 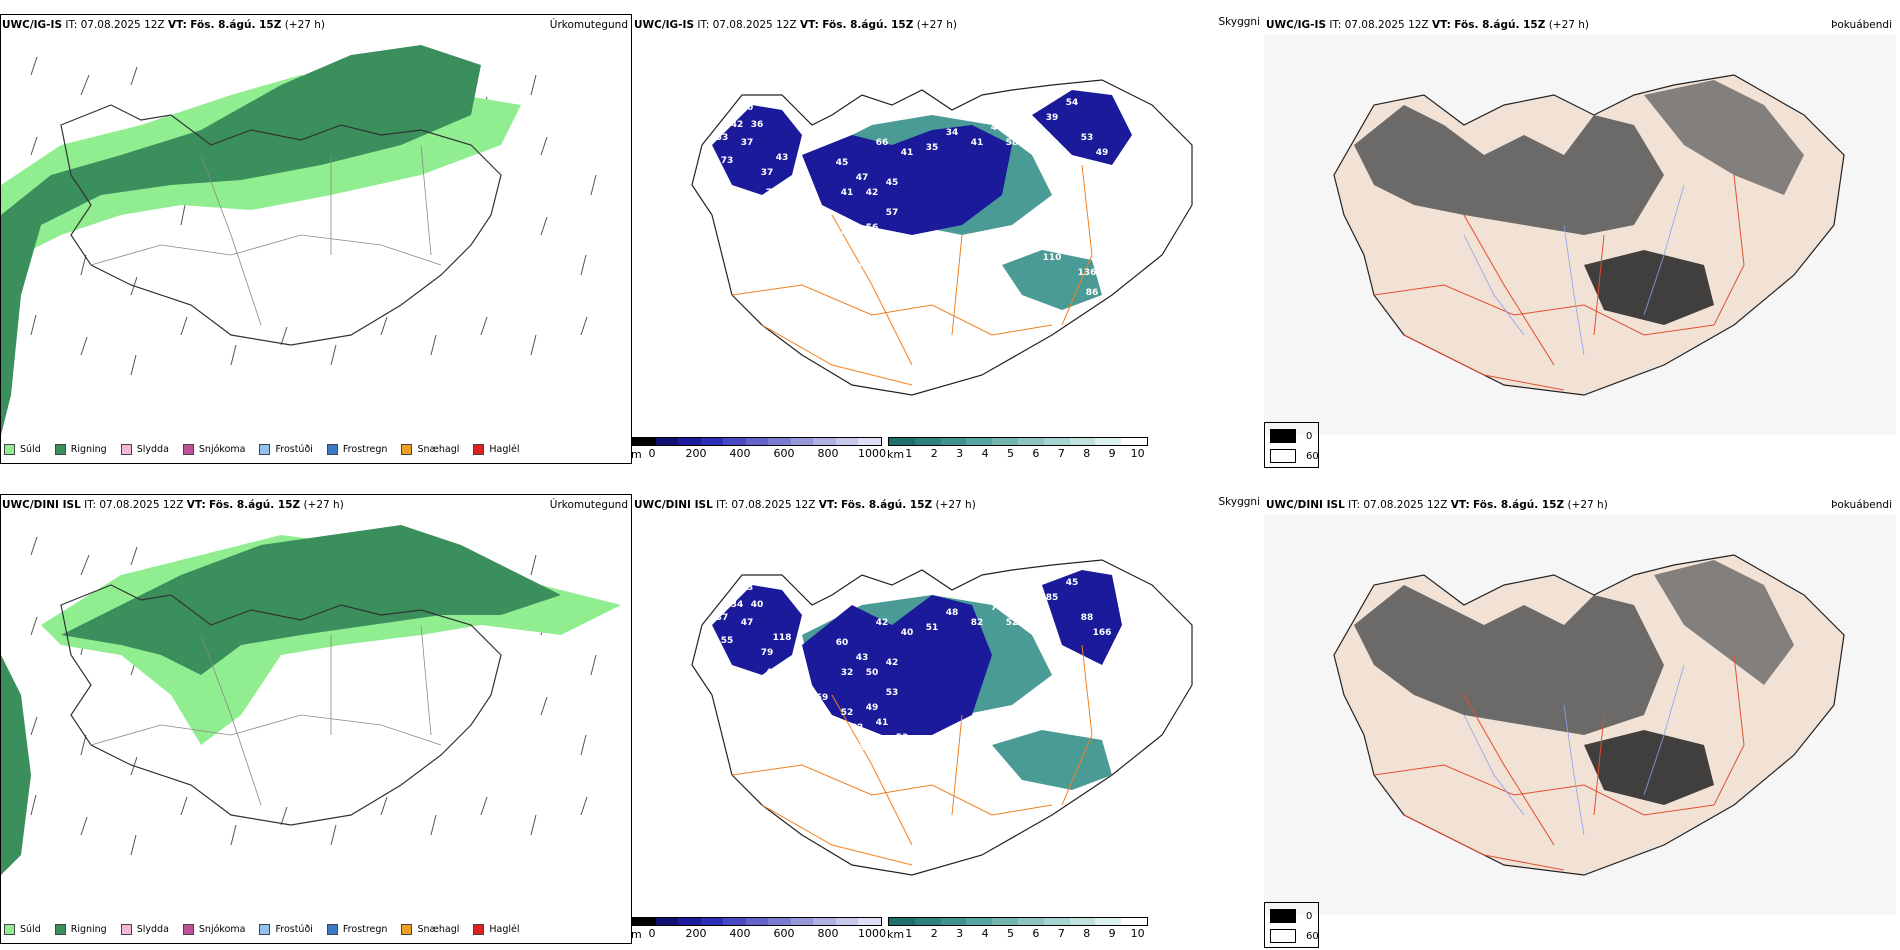 I want to click on iceland-coast, so click(x=281, y=225).